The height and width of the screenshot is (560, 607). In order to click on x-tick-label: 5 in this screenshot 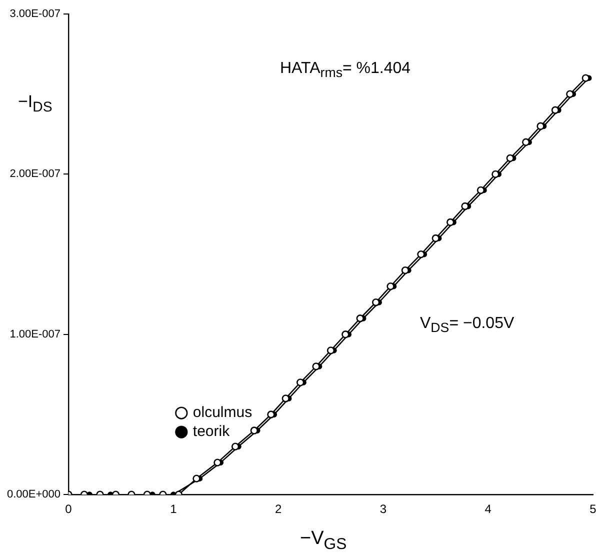, I will do `click(593, 509)`.